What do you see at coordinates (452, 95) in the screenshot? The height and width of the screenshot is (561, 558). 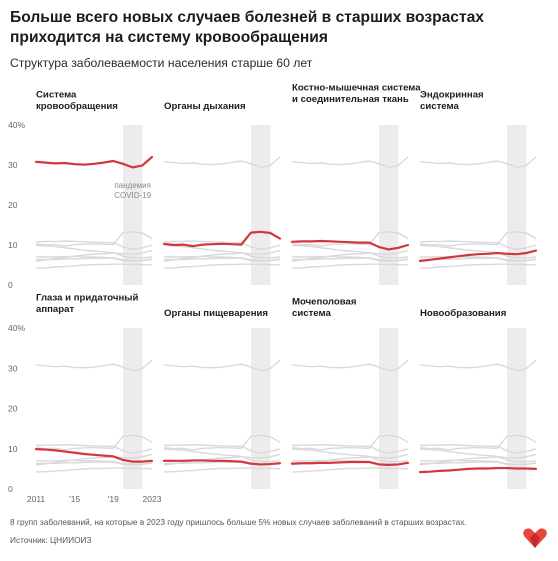 I see `panel-title-4: Эндокринная` at bounding box center [452, 95].